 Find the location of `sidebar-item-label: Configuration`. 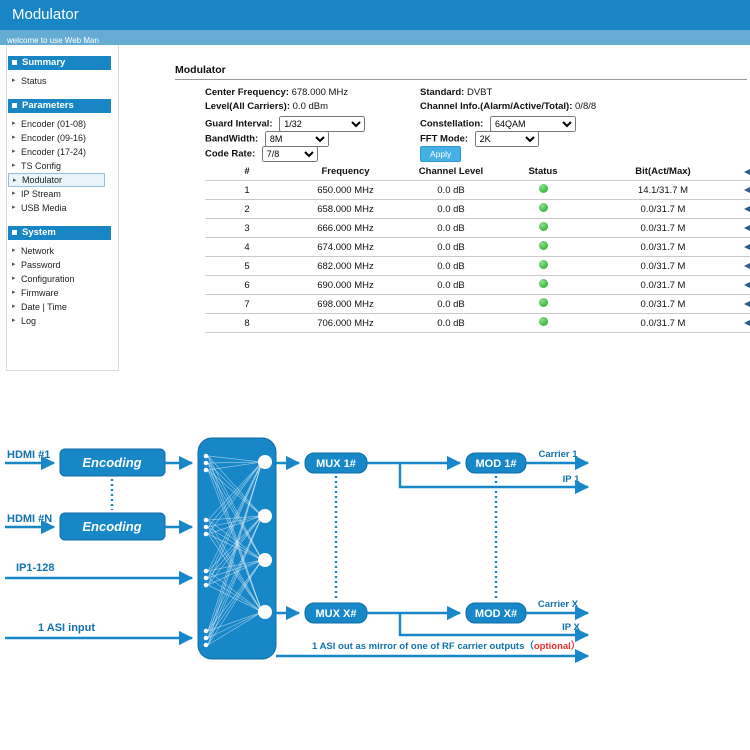

sidebar-item-label: Configuration is located at coordinates (48, 279).